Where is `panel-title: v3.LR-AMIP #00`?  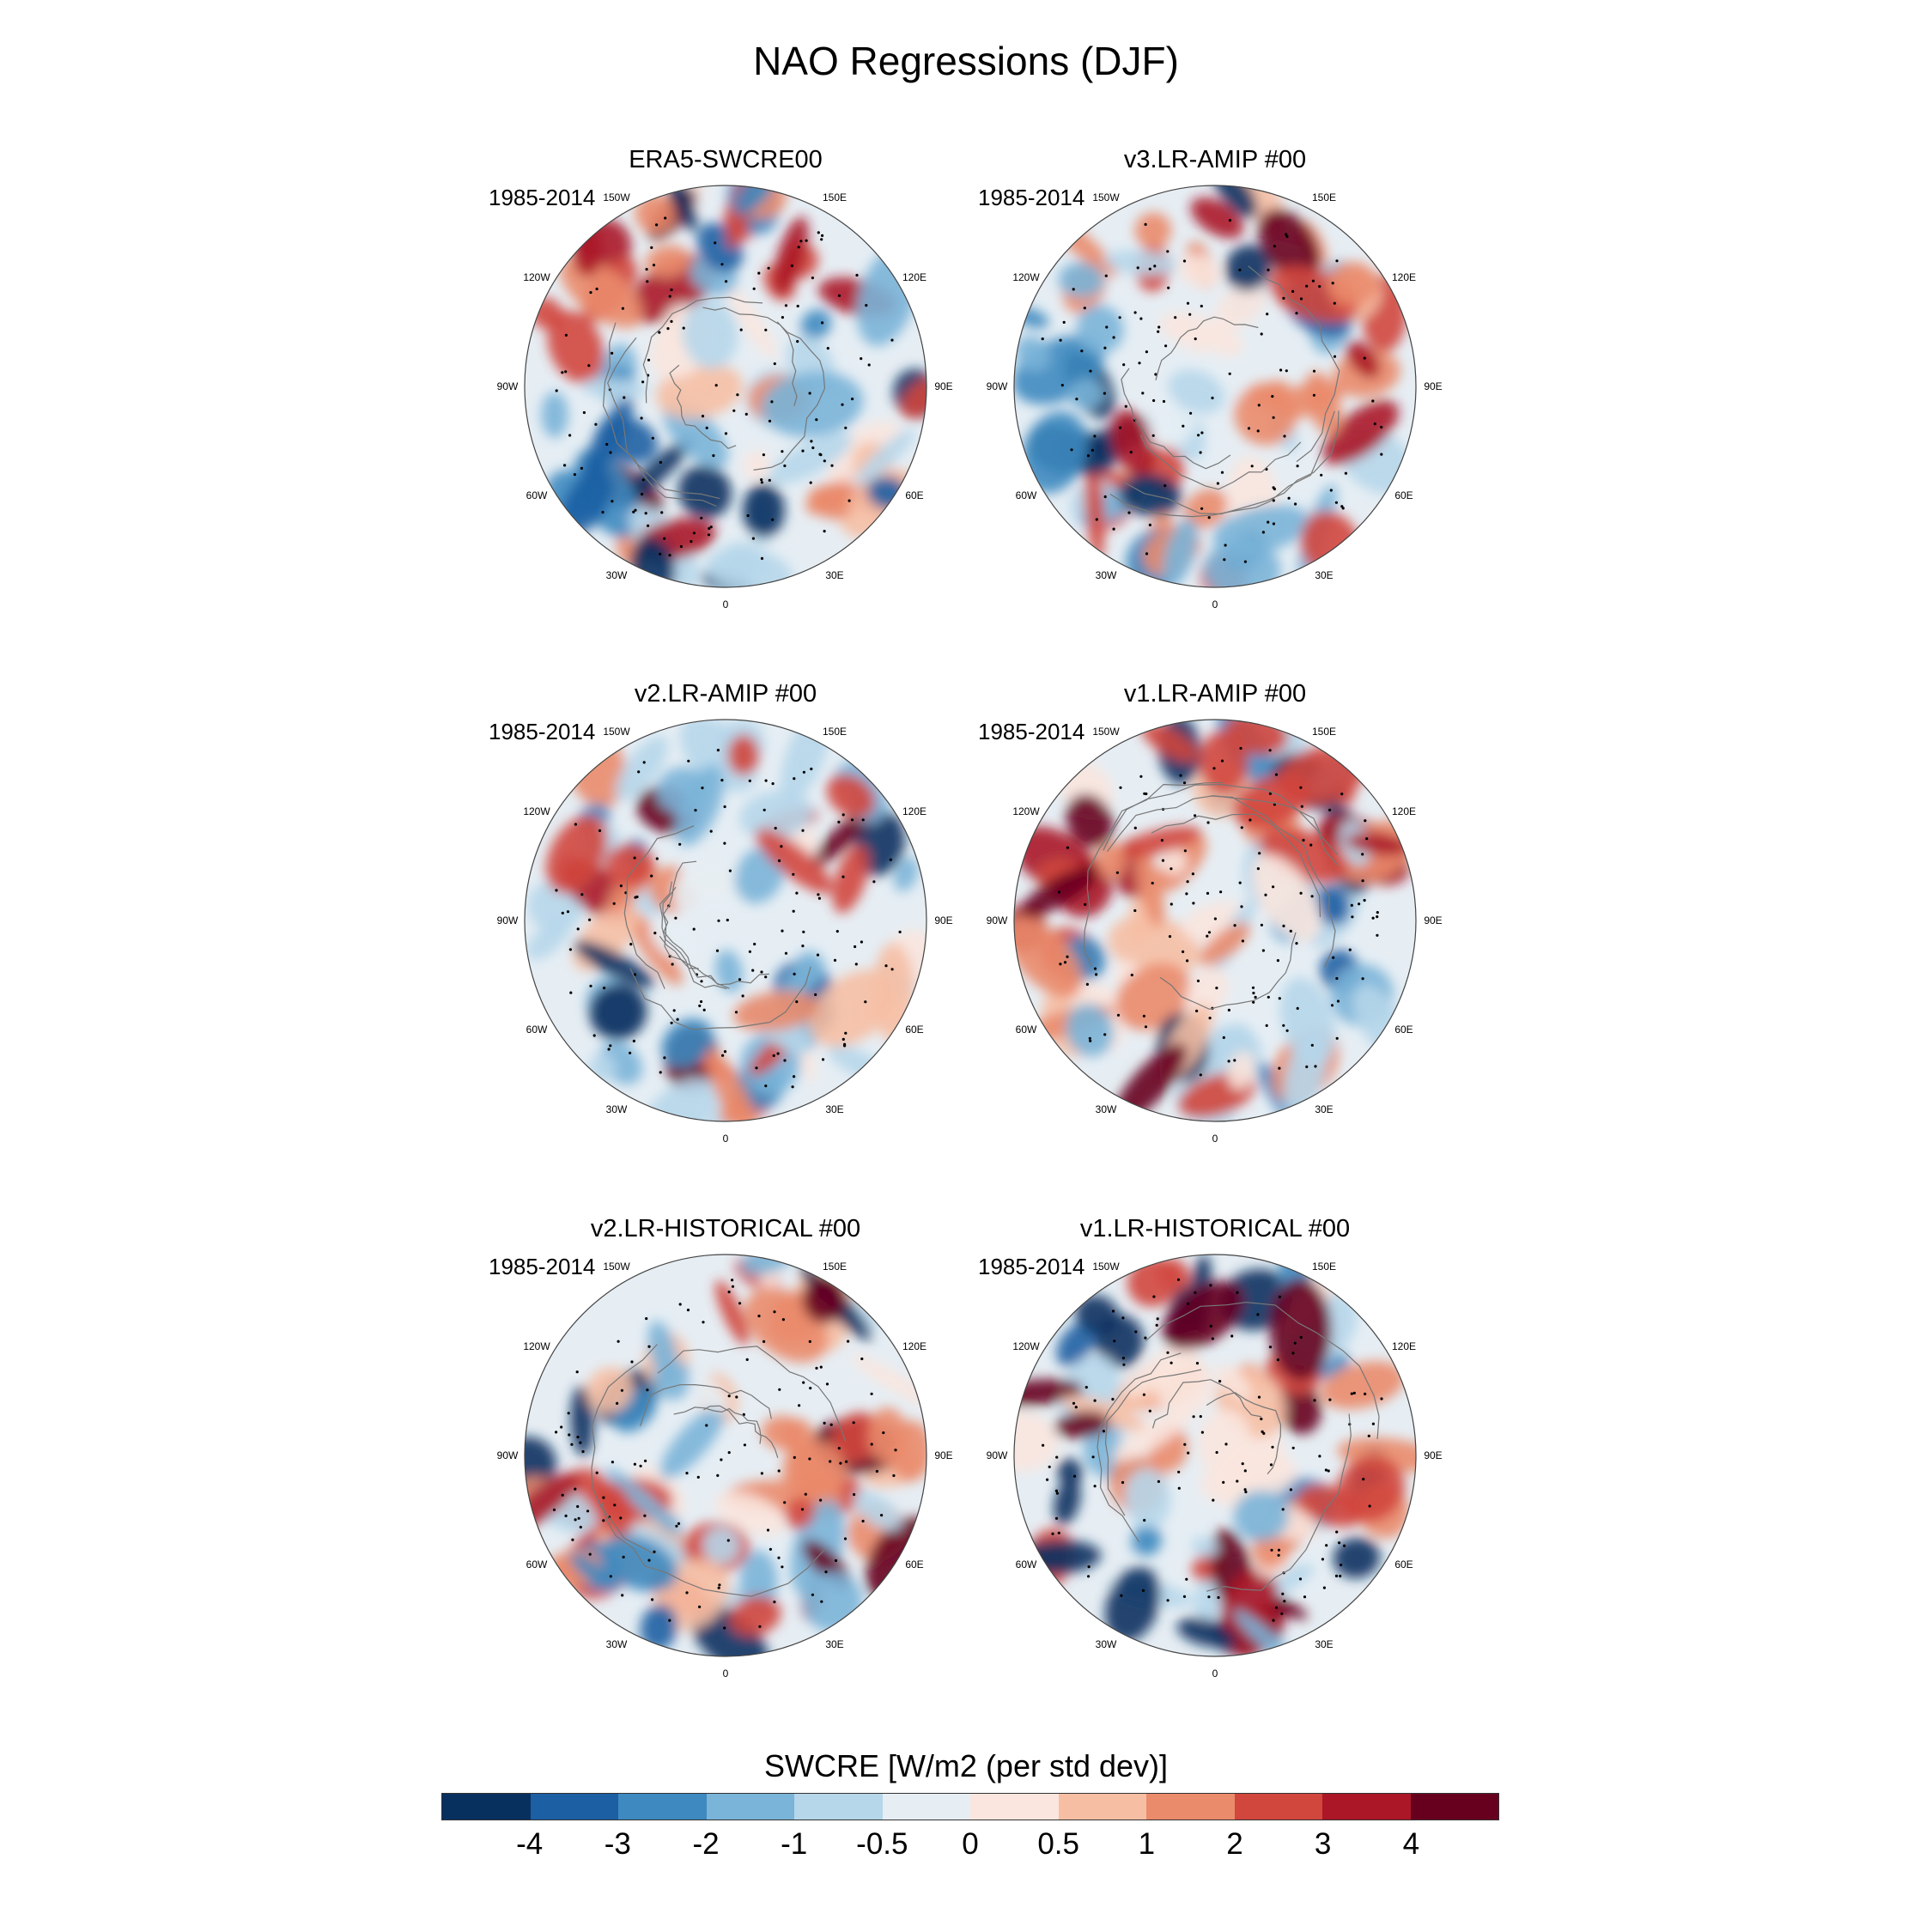 panel-title: v3.LR-AMIP #00 is located at coordinates (1215, 159).